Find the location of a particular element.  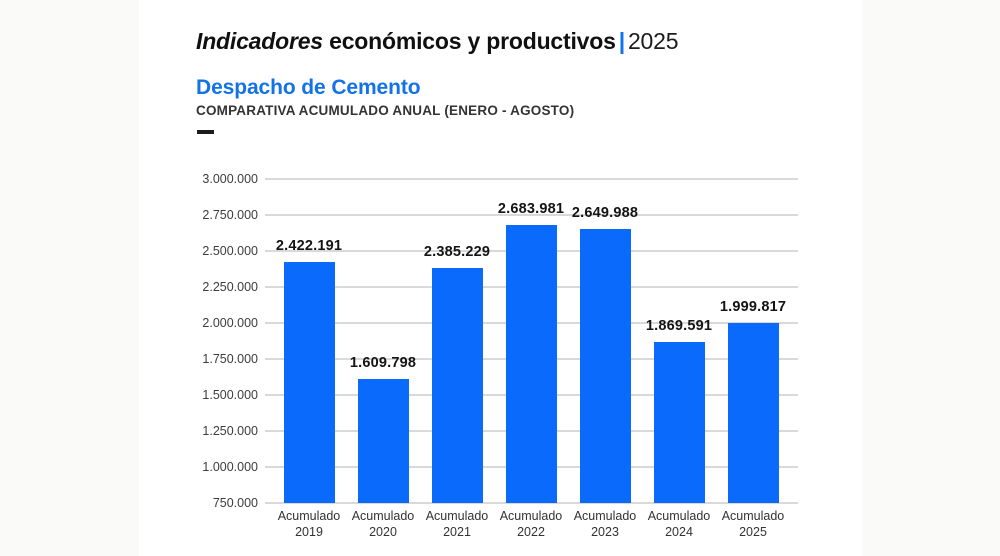

y-axis-tick-label: 2.500.000 is located at coordinates (230, 251).